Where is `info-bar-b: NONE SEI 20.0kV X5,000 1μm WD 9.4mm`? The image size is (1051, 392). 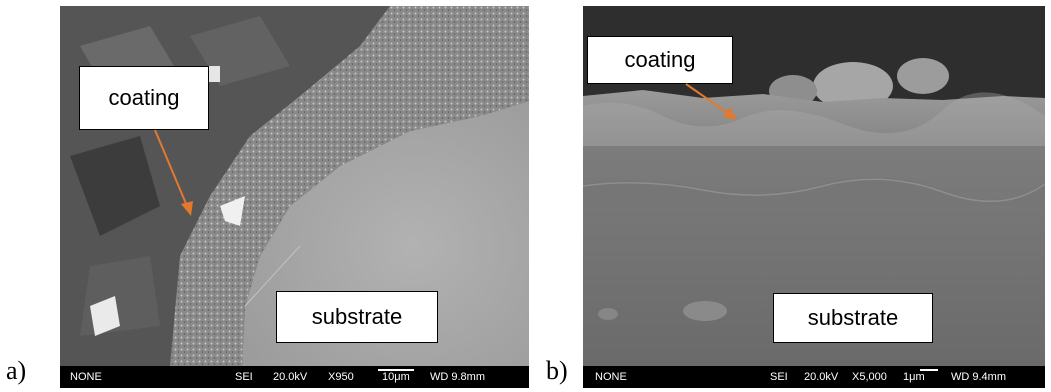 info-bar-b: NONE SEI 20.0kV X5,000 1μm WD 9.4mm is located at coordinates (814, 377).